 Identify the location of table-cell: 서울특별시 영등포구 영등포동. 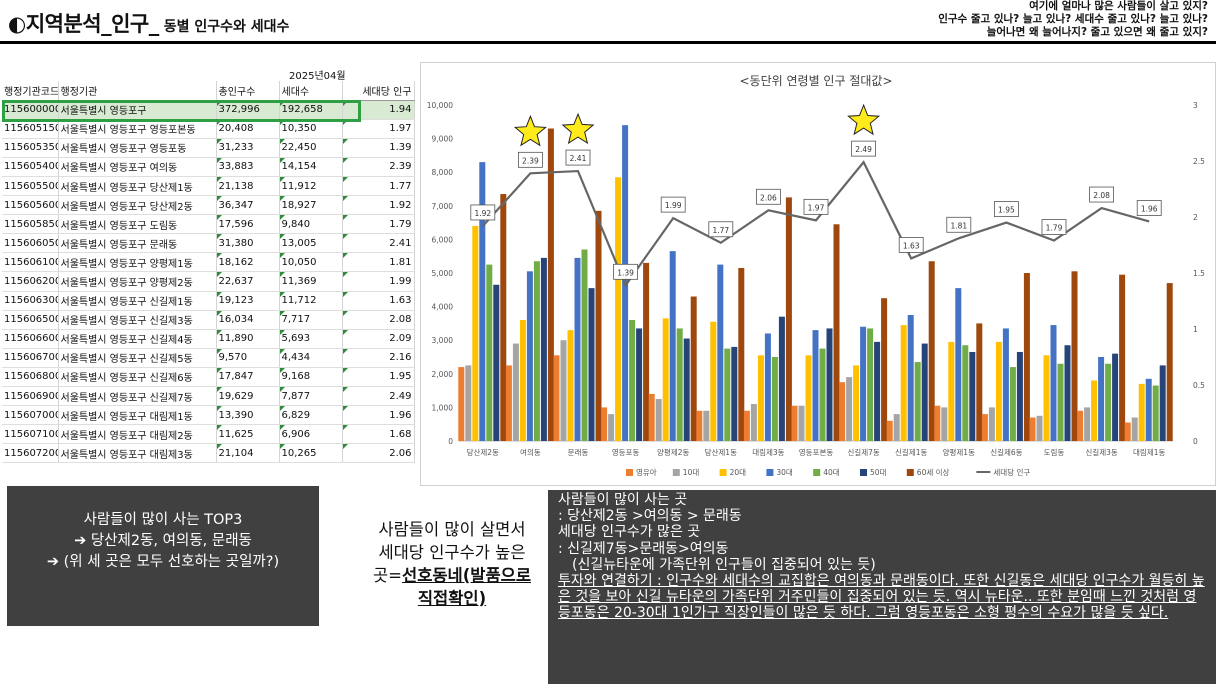
(137, 148).